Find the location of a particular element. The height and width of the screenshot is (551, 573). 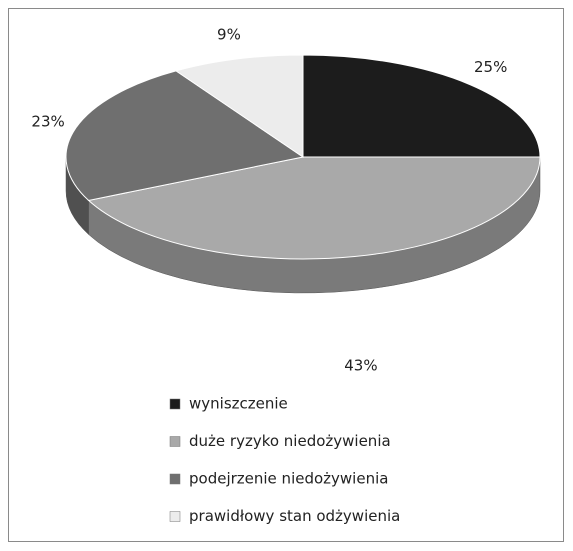

legend-label: wyniszczenie is located at coordinates (238, 404).